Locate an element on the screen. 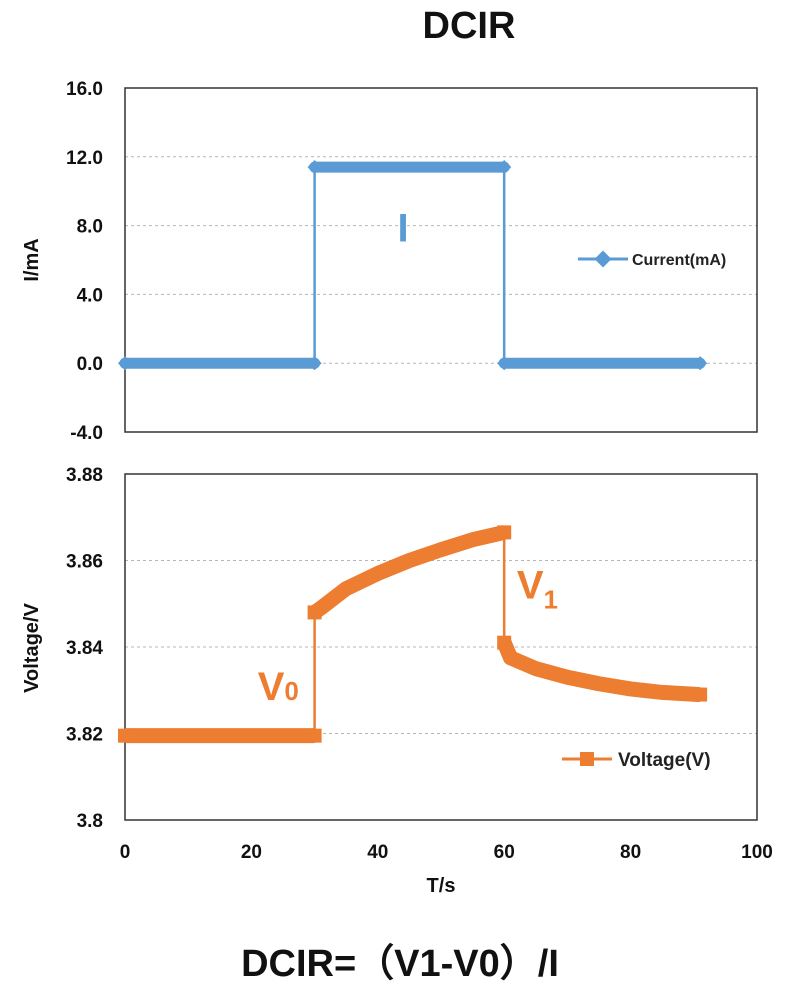 Image resolution: width=800 pixels, height=1000 pixels. voltage-gridlines is located at coordinates (441, 647).